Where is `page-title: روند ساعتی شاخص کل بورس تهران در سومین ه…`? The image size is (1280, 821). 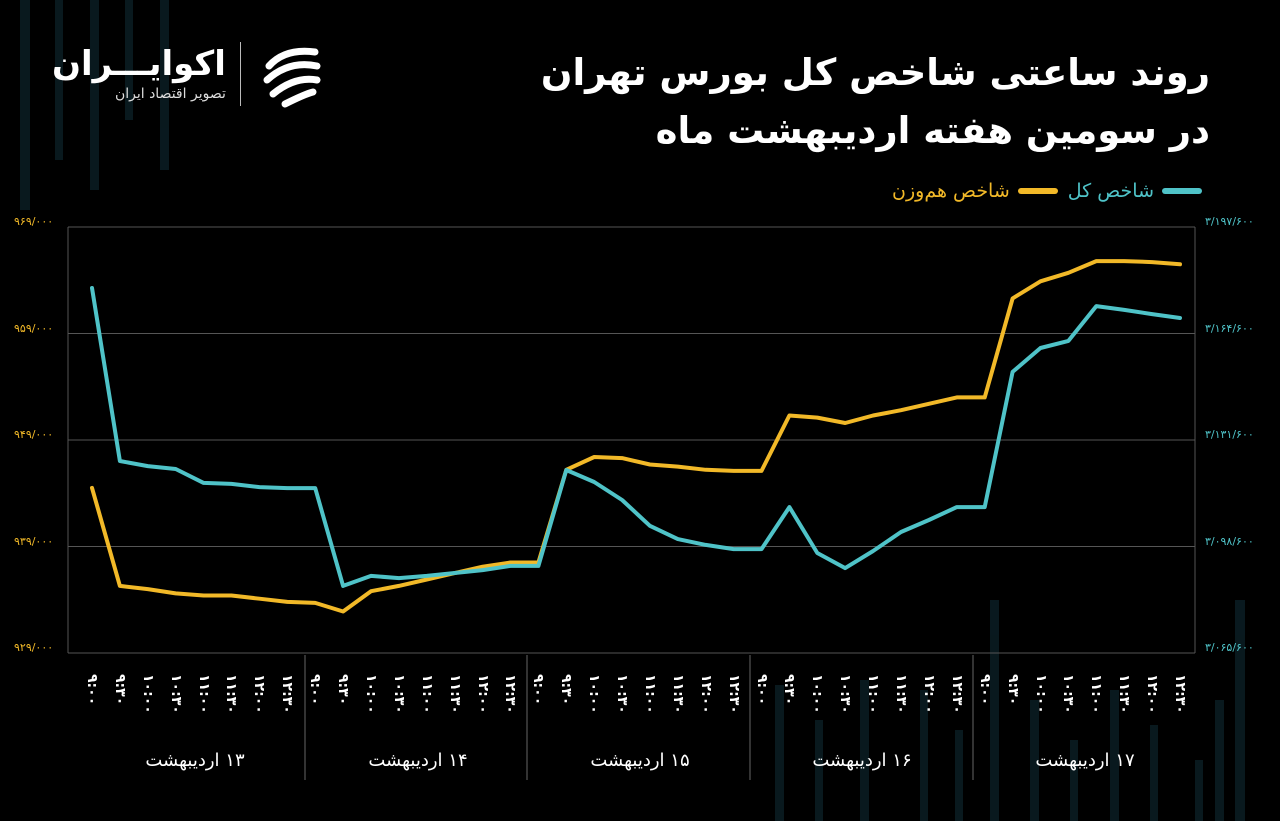
page-title: روند ساعتی شاخص کل بورس تهران در سومین ه… is located at coordinates (875, 102).